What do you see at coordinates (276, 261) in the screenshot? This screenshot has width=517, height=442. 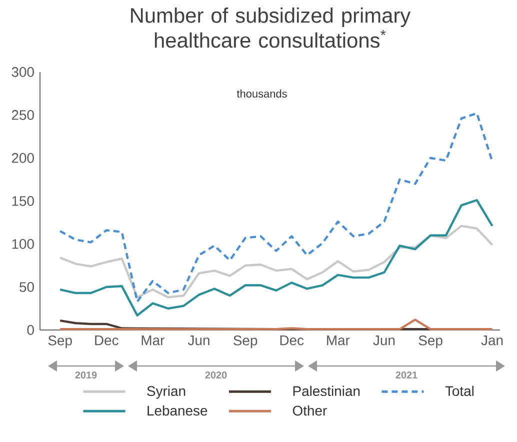 I see `line-series` at bounding box center [276, 261].